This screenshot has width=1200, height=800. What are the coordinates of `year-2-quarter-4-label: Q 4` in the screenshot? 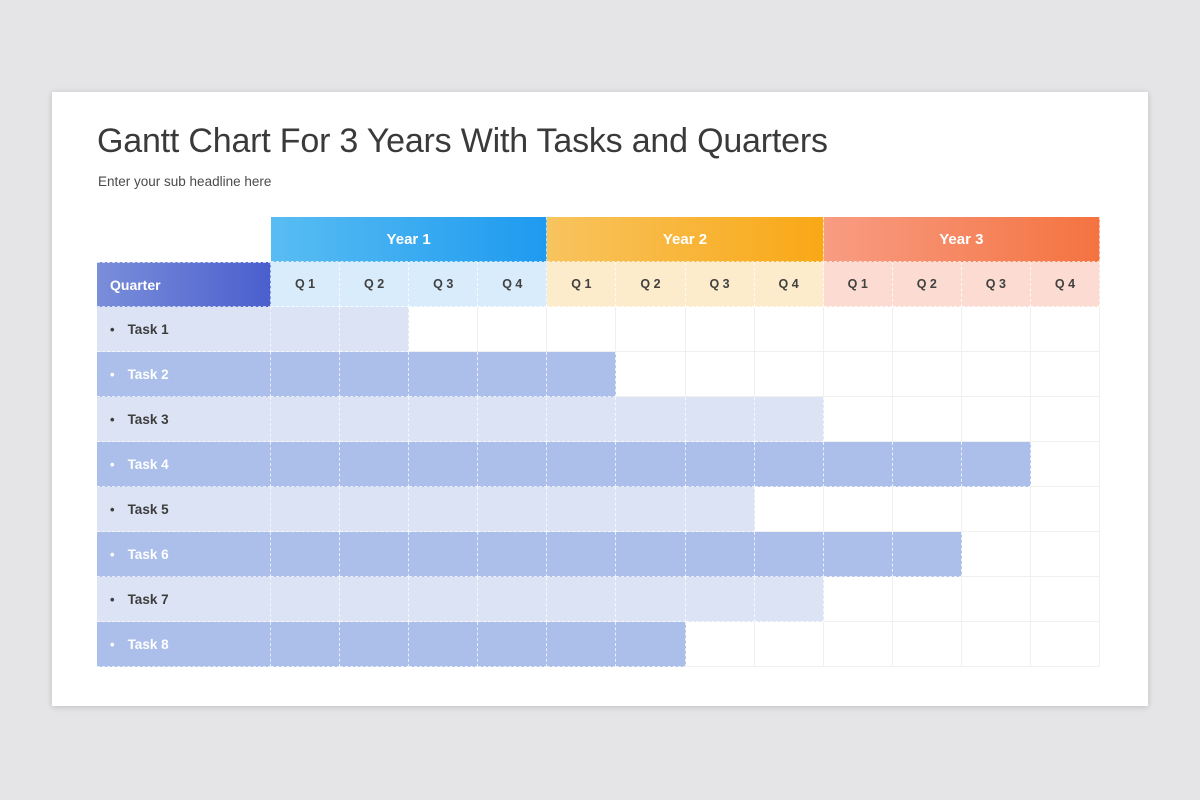 It's located at (789, 284).